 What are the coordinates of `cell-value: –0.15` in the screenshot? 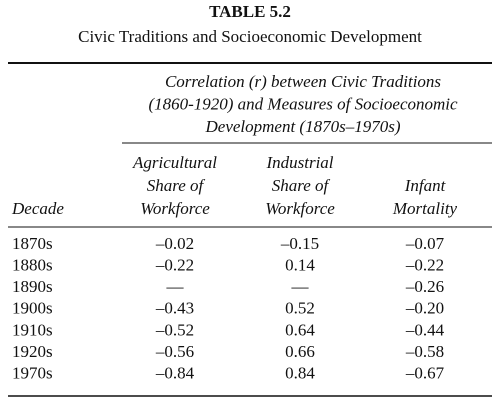 It's located at (299, 243).